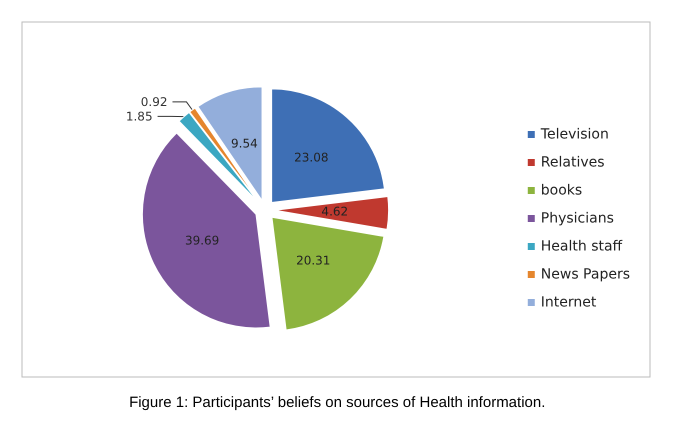 The image size is (675, 437). I want to click on legend-label: Internet, so click(568, 302).